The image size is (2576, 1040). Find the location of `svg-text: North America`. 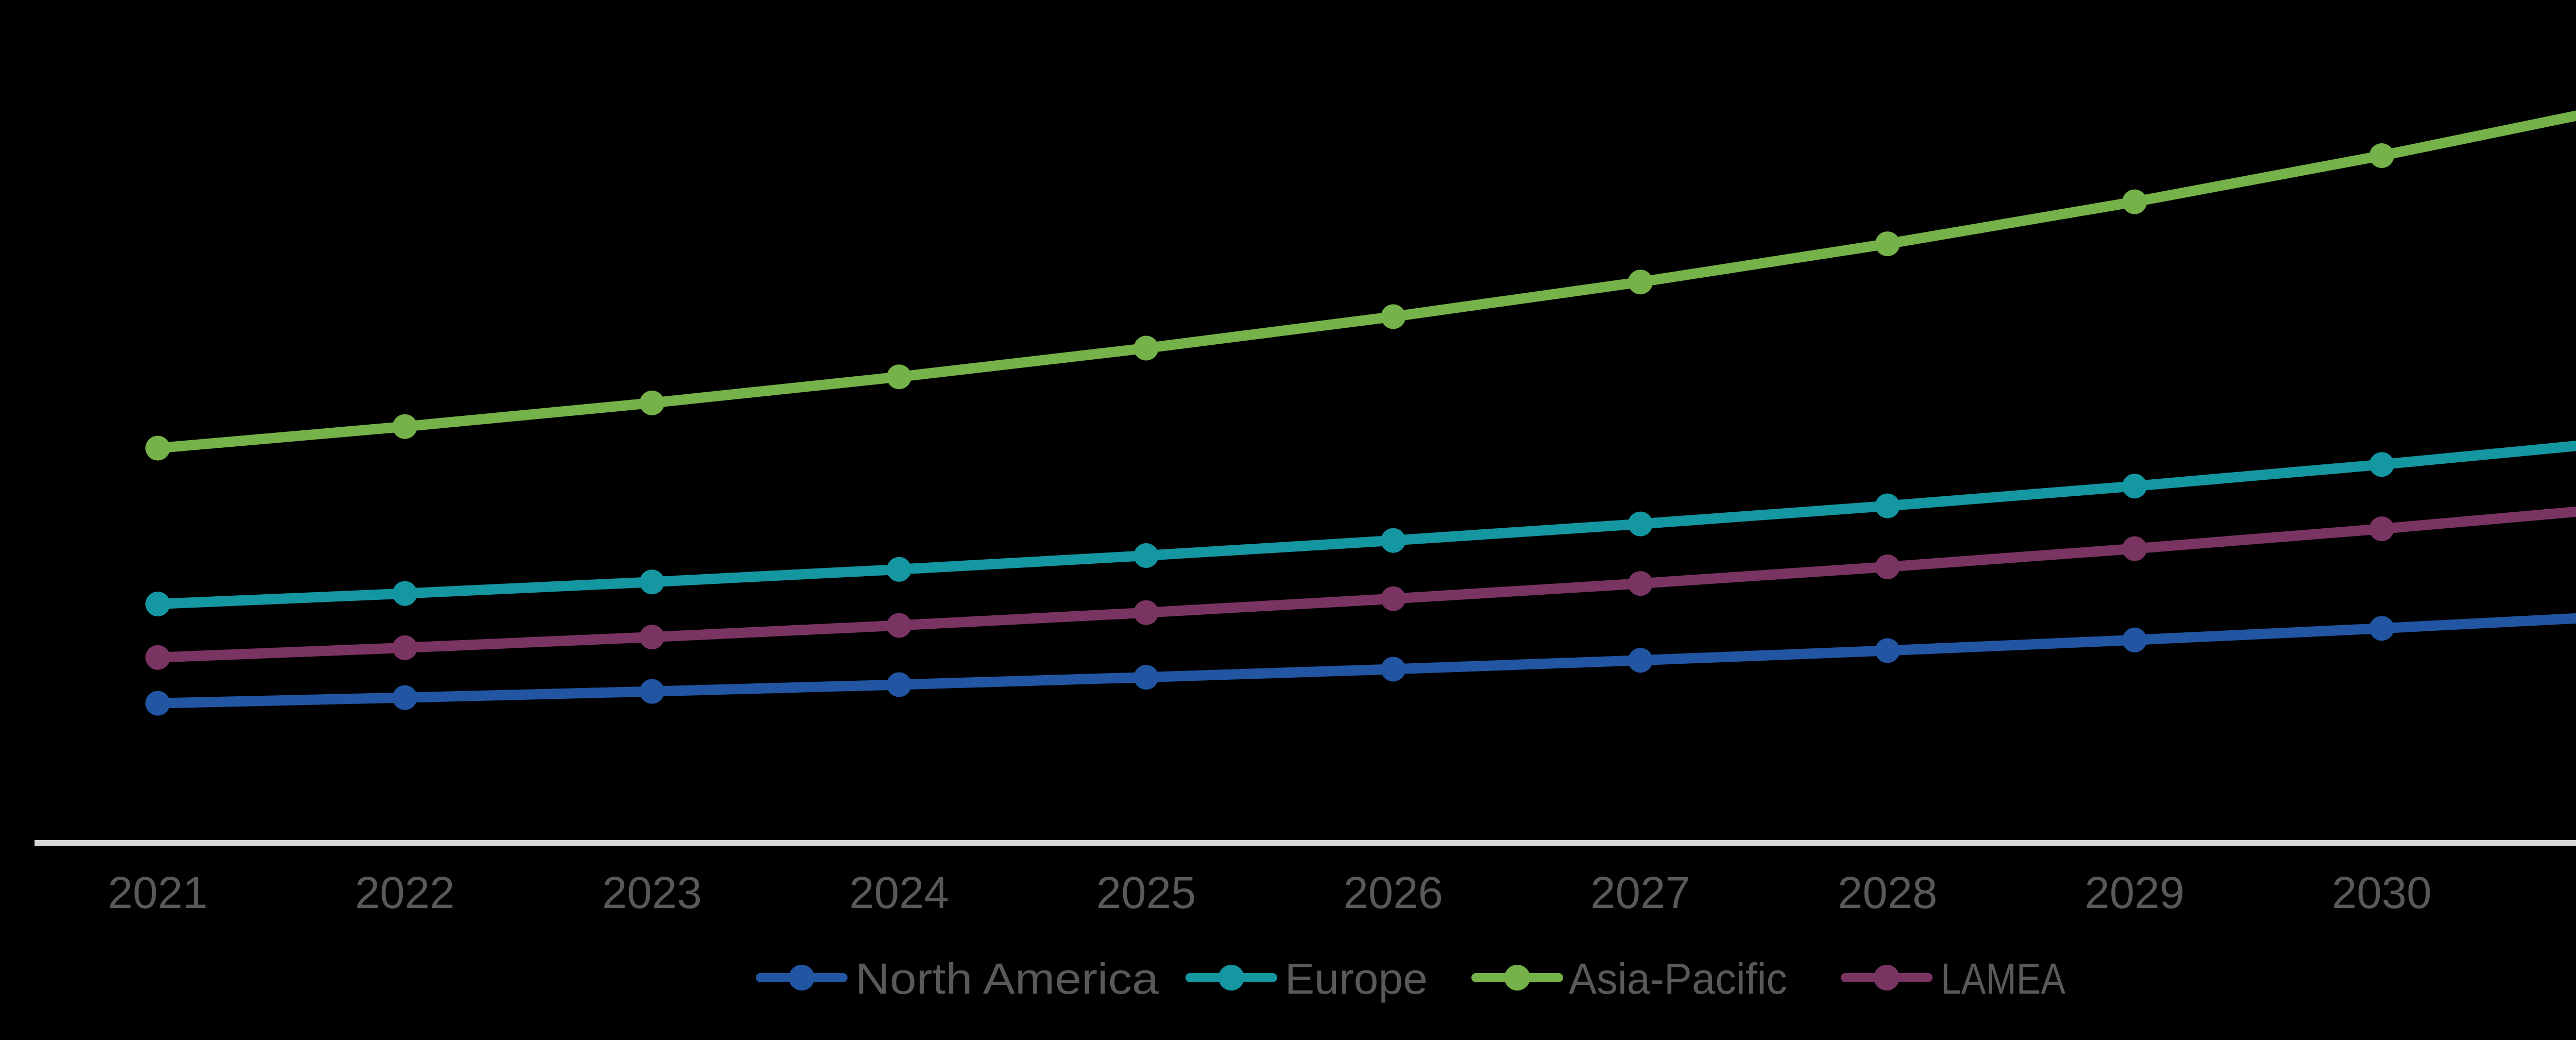

svg-text: North America is located at coordinates (1007, 979).